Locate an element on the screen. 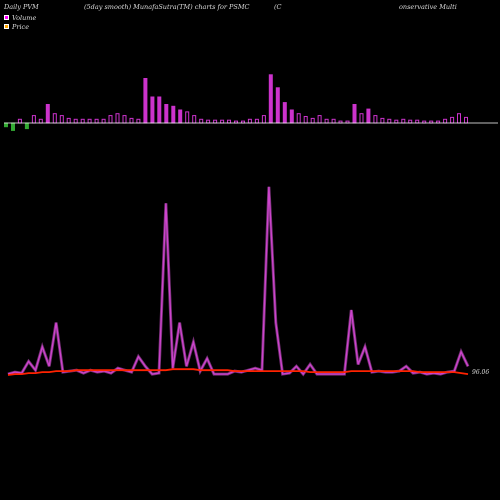 This screenshot has width=500, height=500. chart-legend: Volume Price is located at coordinates (20, 22).